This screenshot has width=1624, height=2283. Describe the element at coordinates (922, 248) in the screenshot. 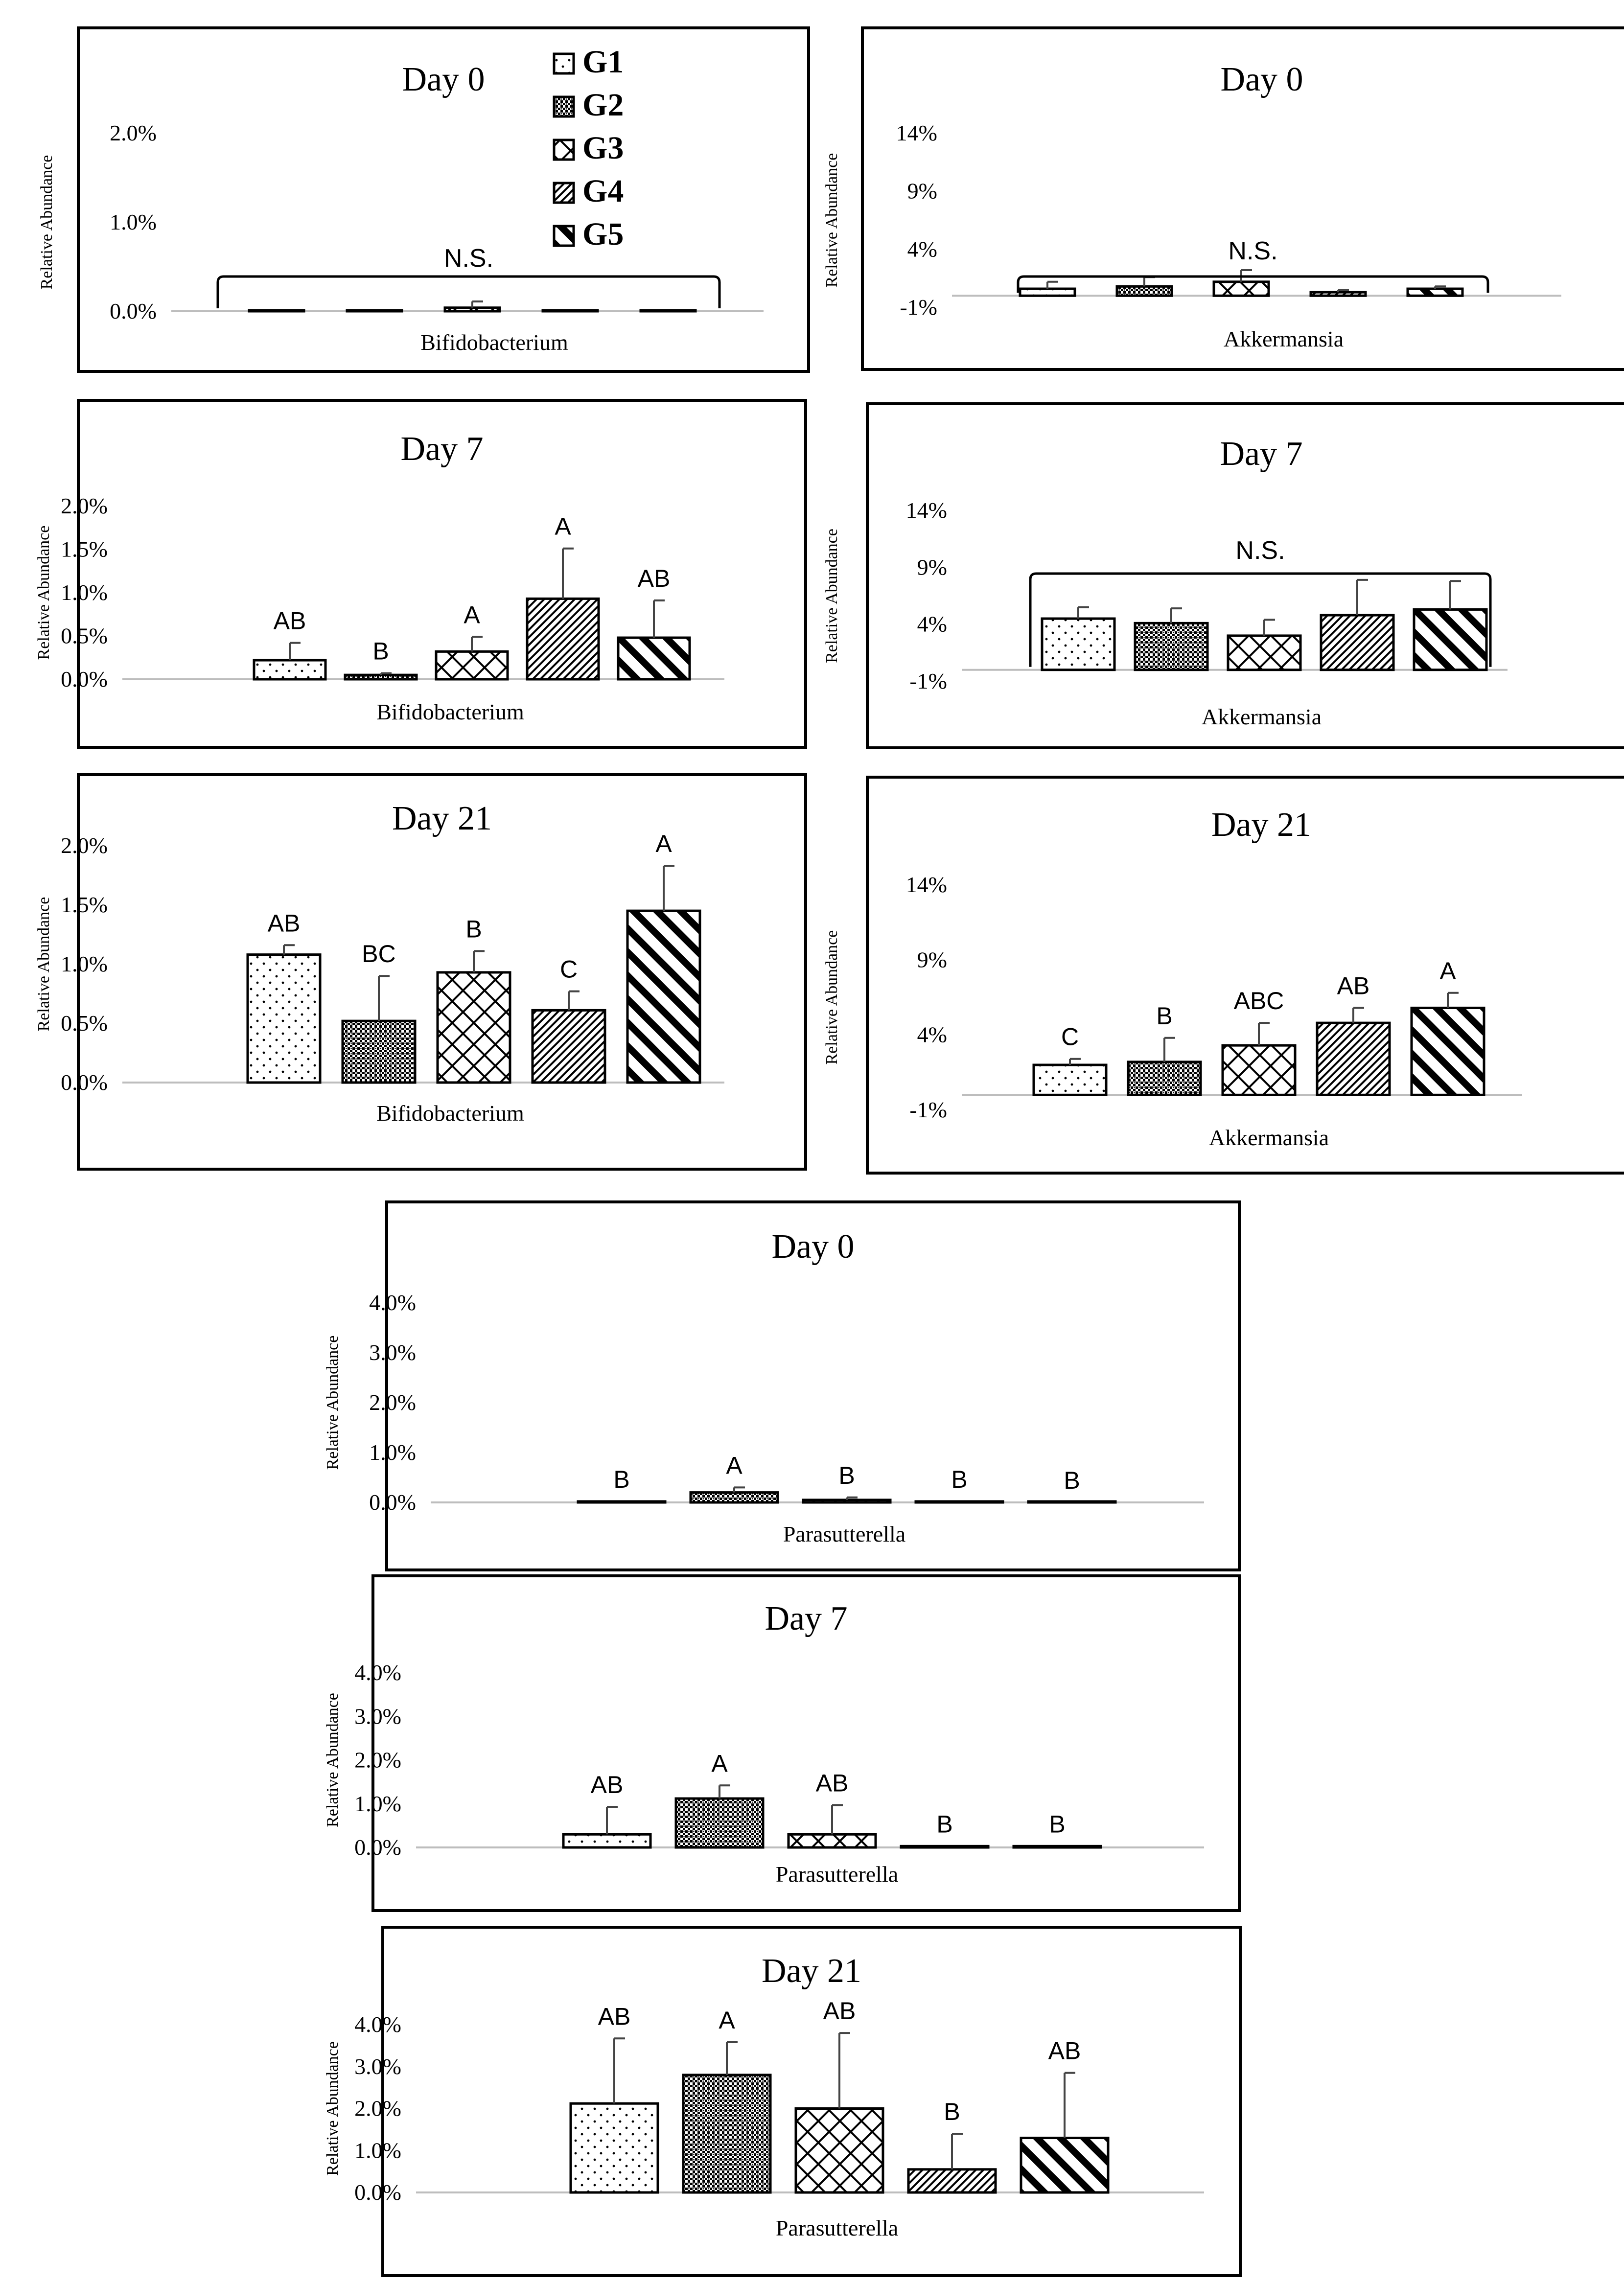

I see `y-tick-label: 4%` at that location.